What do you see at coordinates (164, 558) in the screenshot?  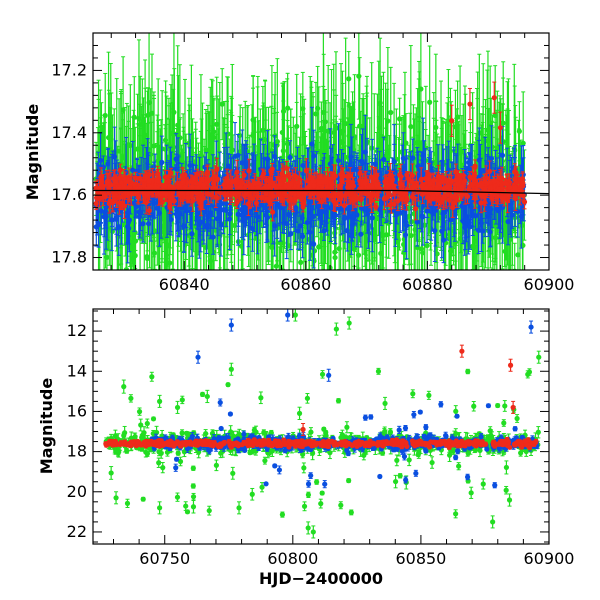 I see `bottom-x-tick-label: 60750` at bounding box center [164, 558].